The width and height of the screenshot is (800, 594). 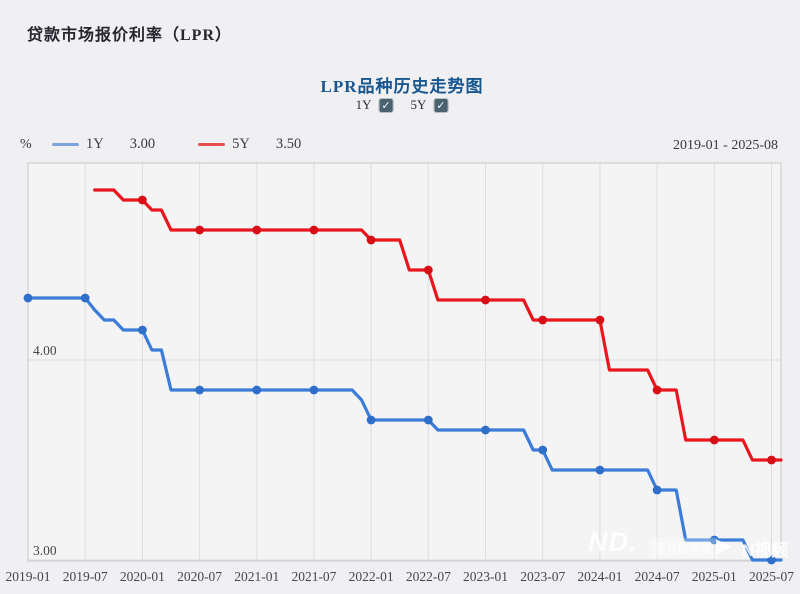 I want to click on legend-swatch-1y, so click(x=65, y=144).